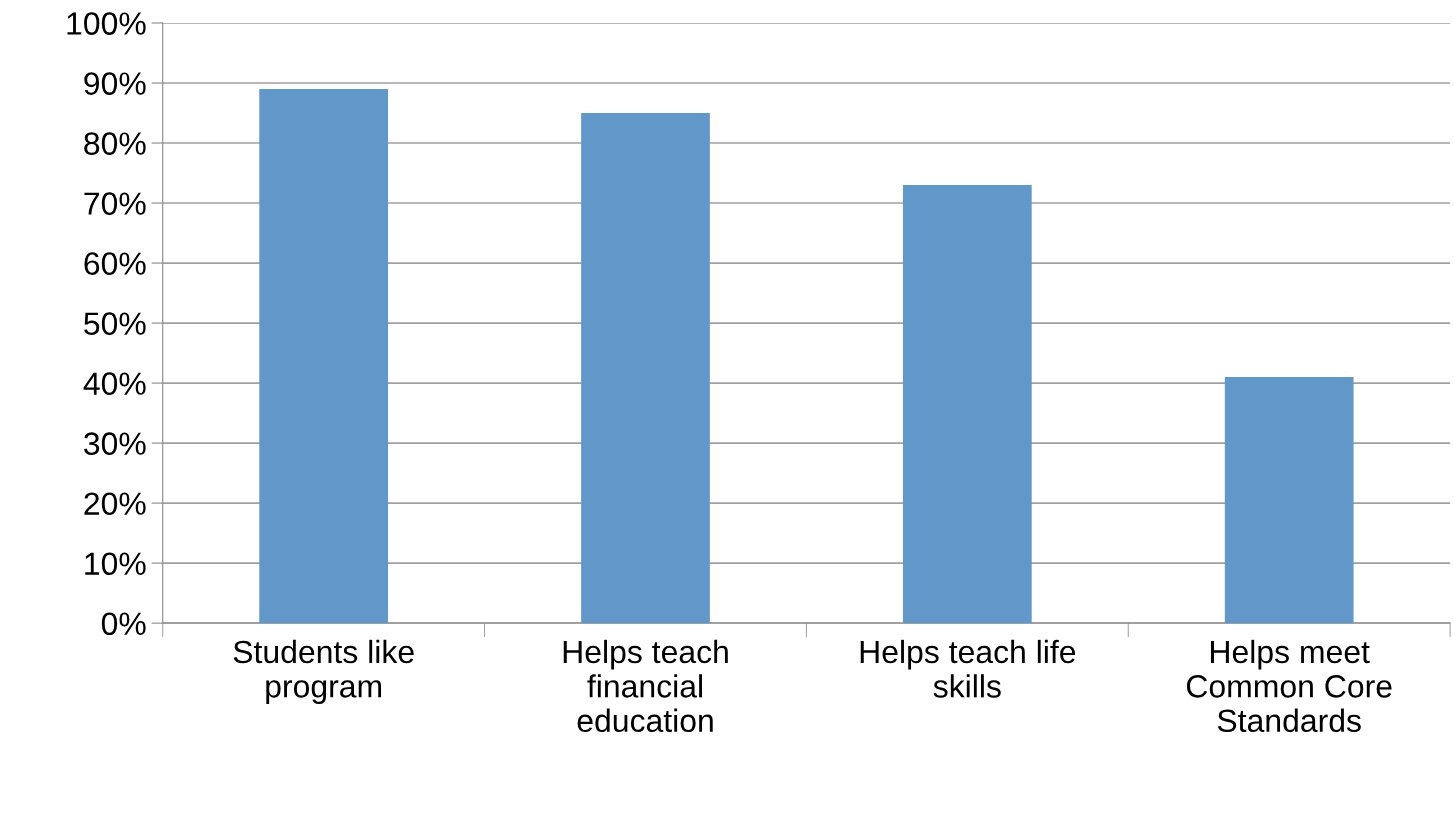 The image size is (1453, 821). What do you see at coordinates (968, 668) in the screenshot?
I see `x-tick-label: Helps teach life skills` at bounding box center [968, 668].